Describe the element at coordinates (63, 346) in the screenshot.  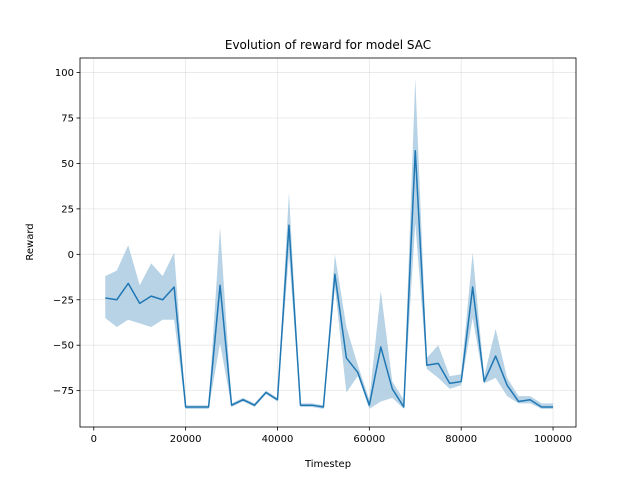
I see `y-tick-label: −50` at that location.